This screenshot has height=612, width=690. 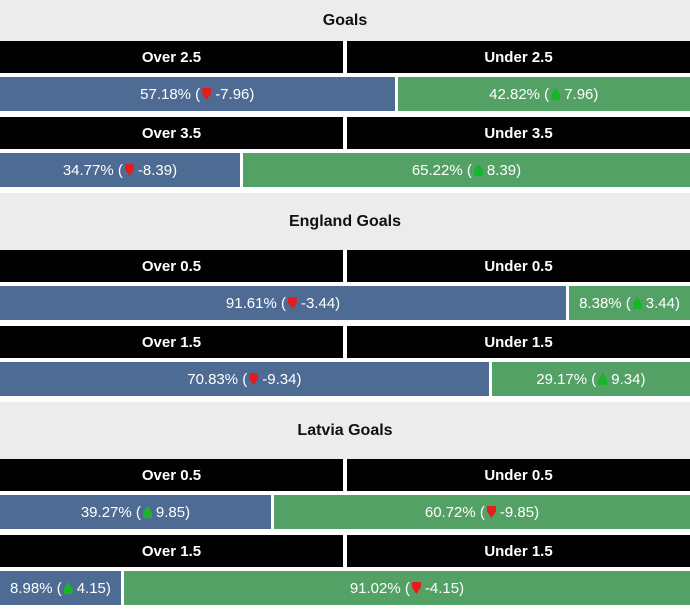 I want to click on market-header-row: Over 2.5 Under 2.5, so click(x=345, y=57).